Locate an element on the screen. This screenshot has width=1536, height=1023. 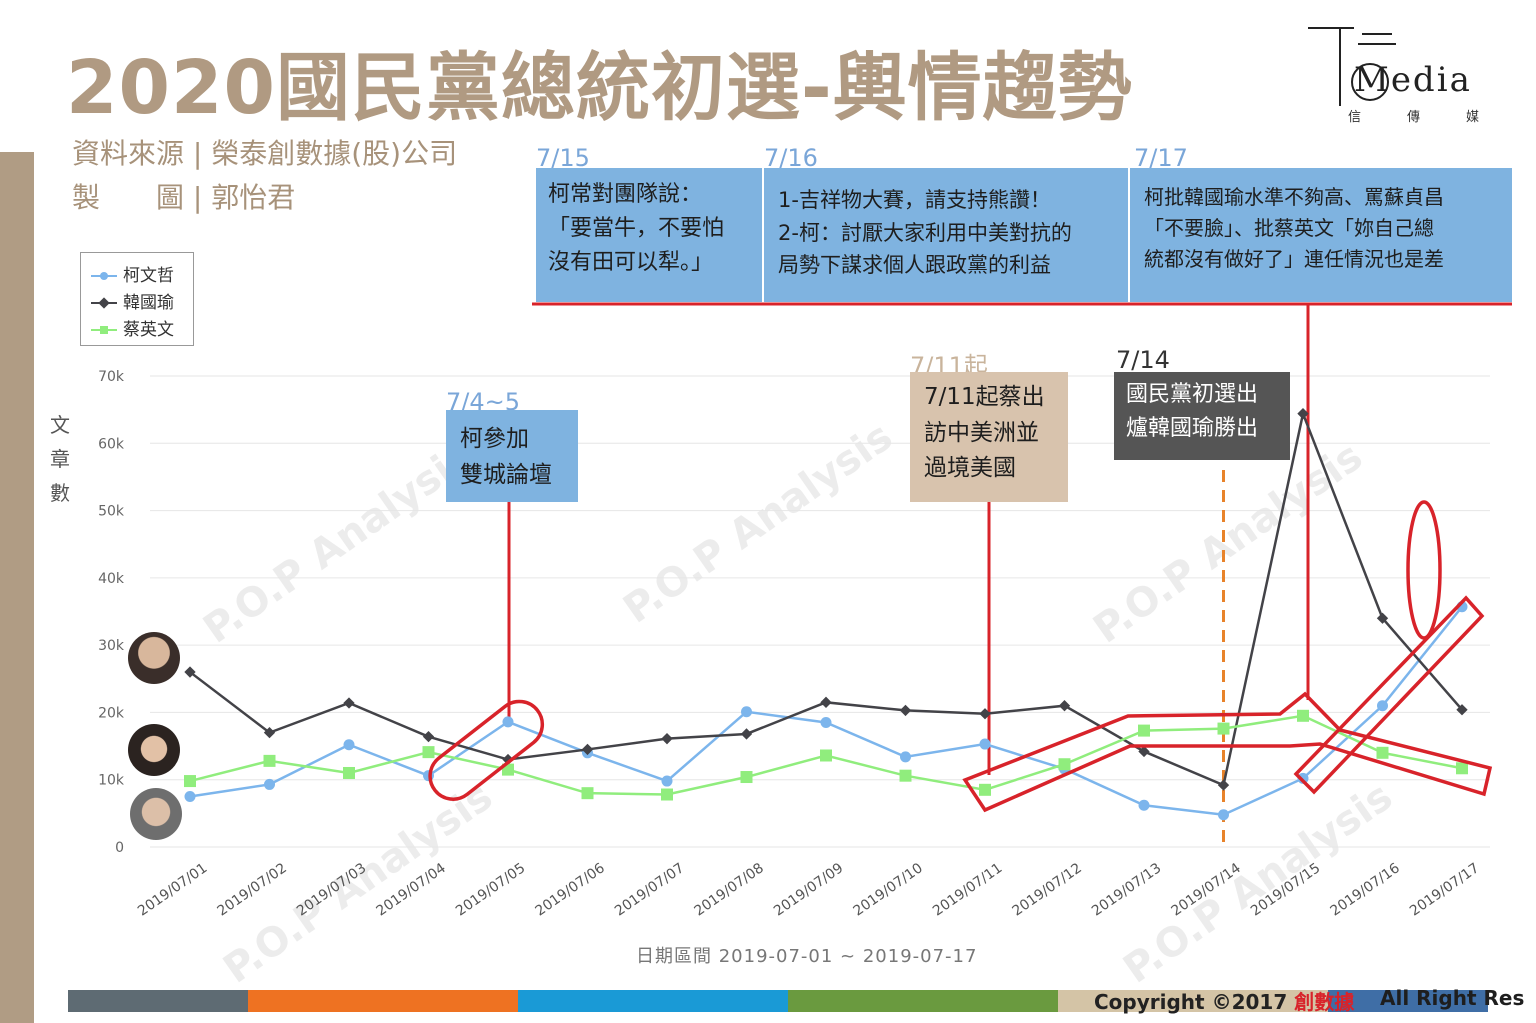
annotation-line: 沒有田可以犁。」 is located at coordinates (631, 263).